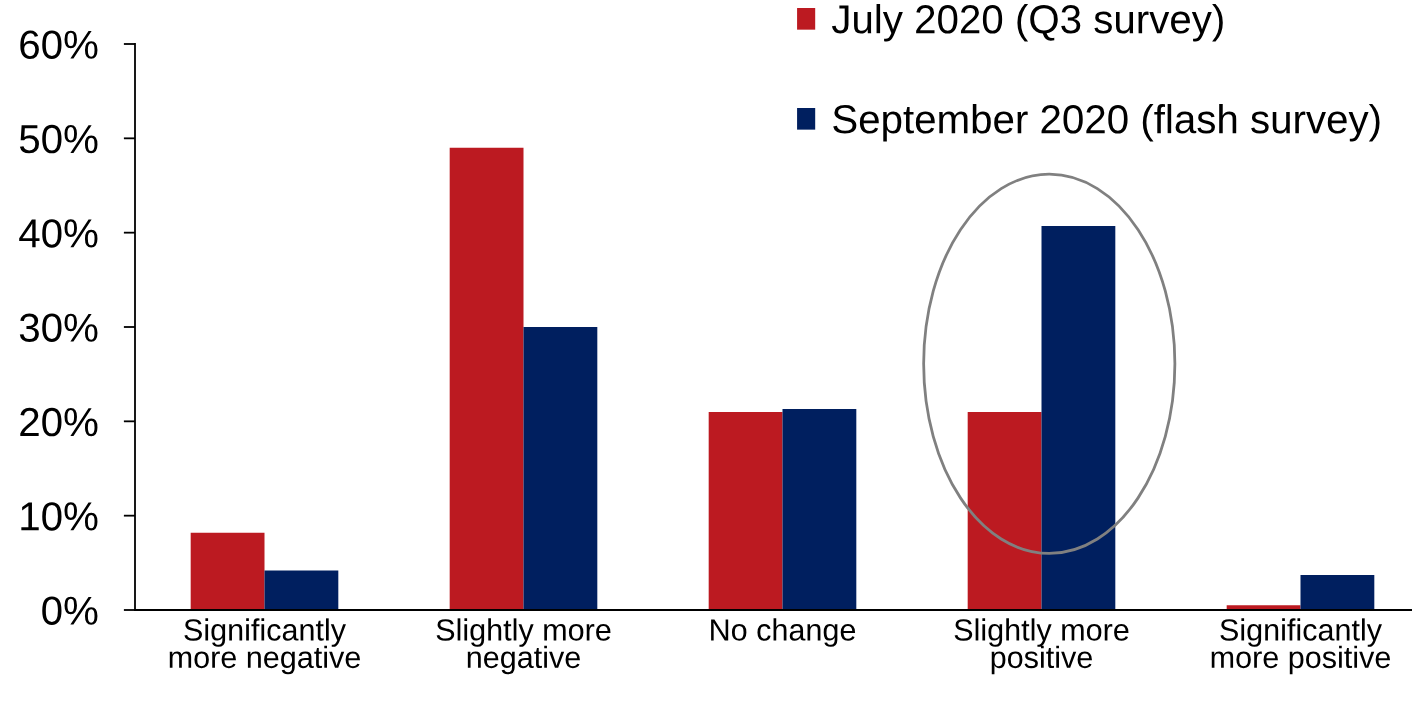 This screenshot has width=1412, height=703. What do you see at coordinates (58, 233) in the screenshot?
I see `y-tick-label: 40%` at bounding box center [58, 233].